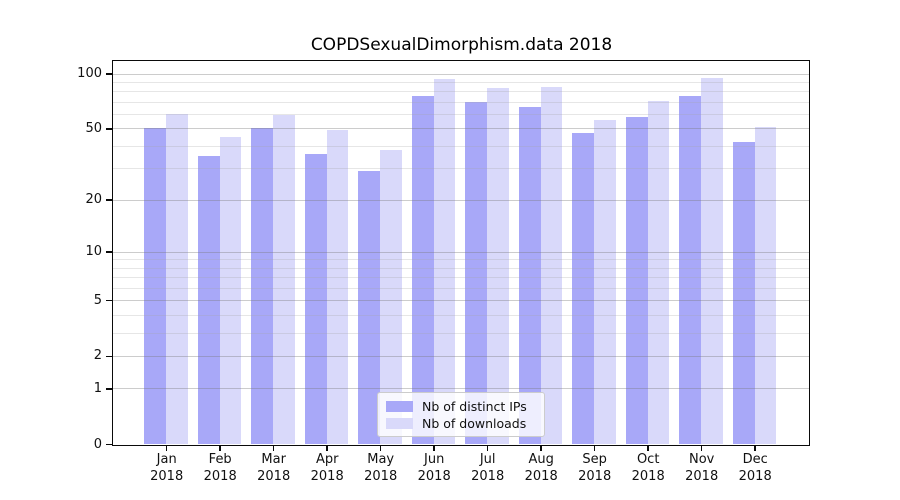 The image size is (900, 500). What do you see at coordinates (273, 448) in the screenshot?
I see `x-tick-mark-mar` at bounding box center [273, 448].